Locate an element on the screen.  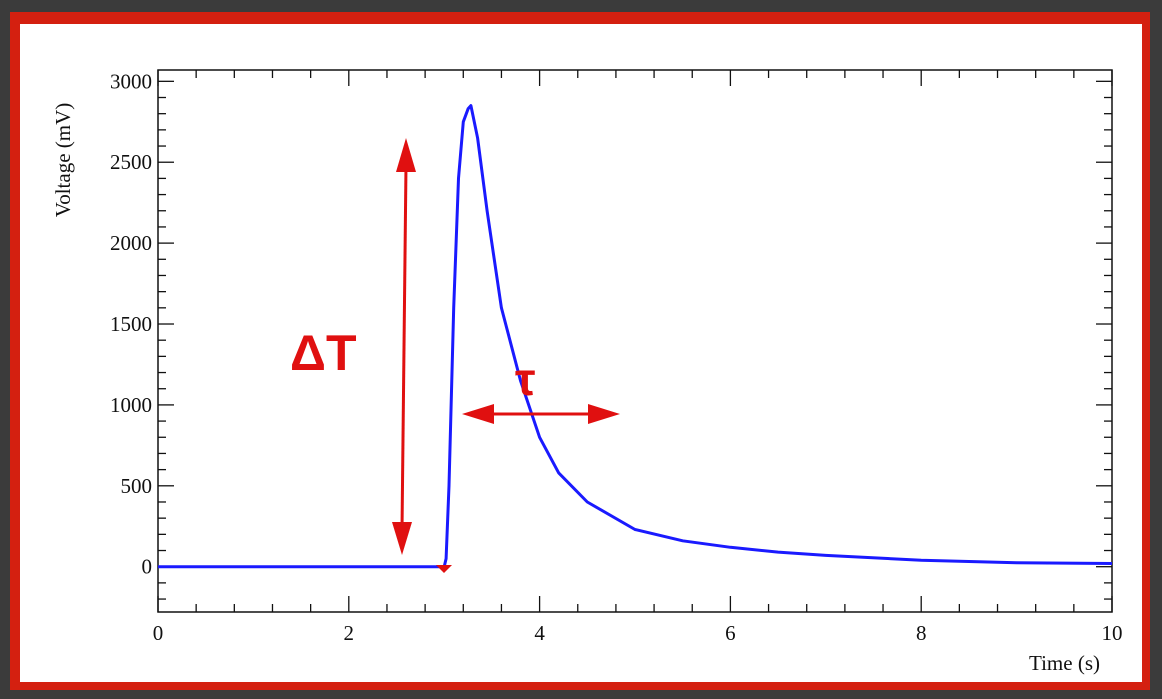
y-tick-label: 0 is located at coordinates (147, 567).